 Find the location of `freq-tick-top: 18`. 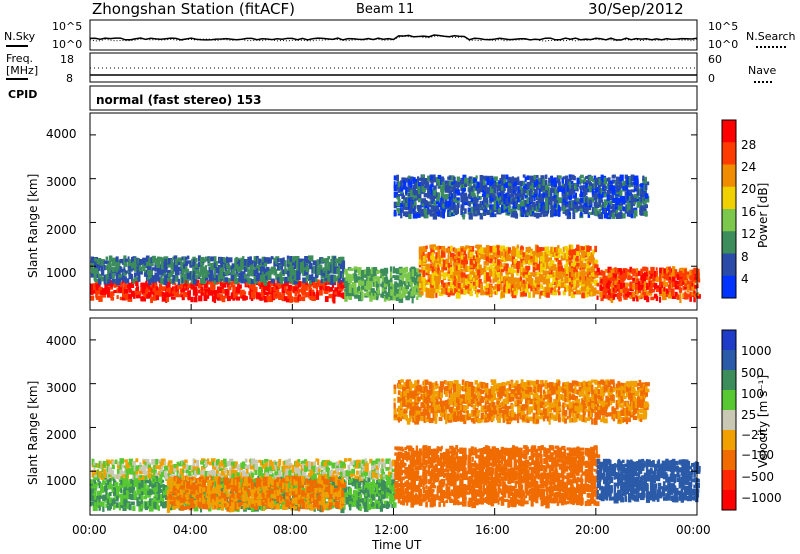

freq-tick-top: 18 is located at coordinates (67, 59).